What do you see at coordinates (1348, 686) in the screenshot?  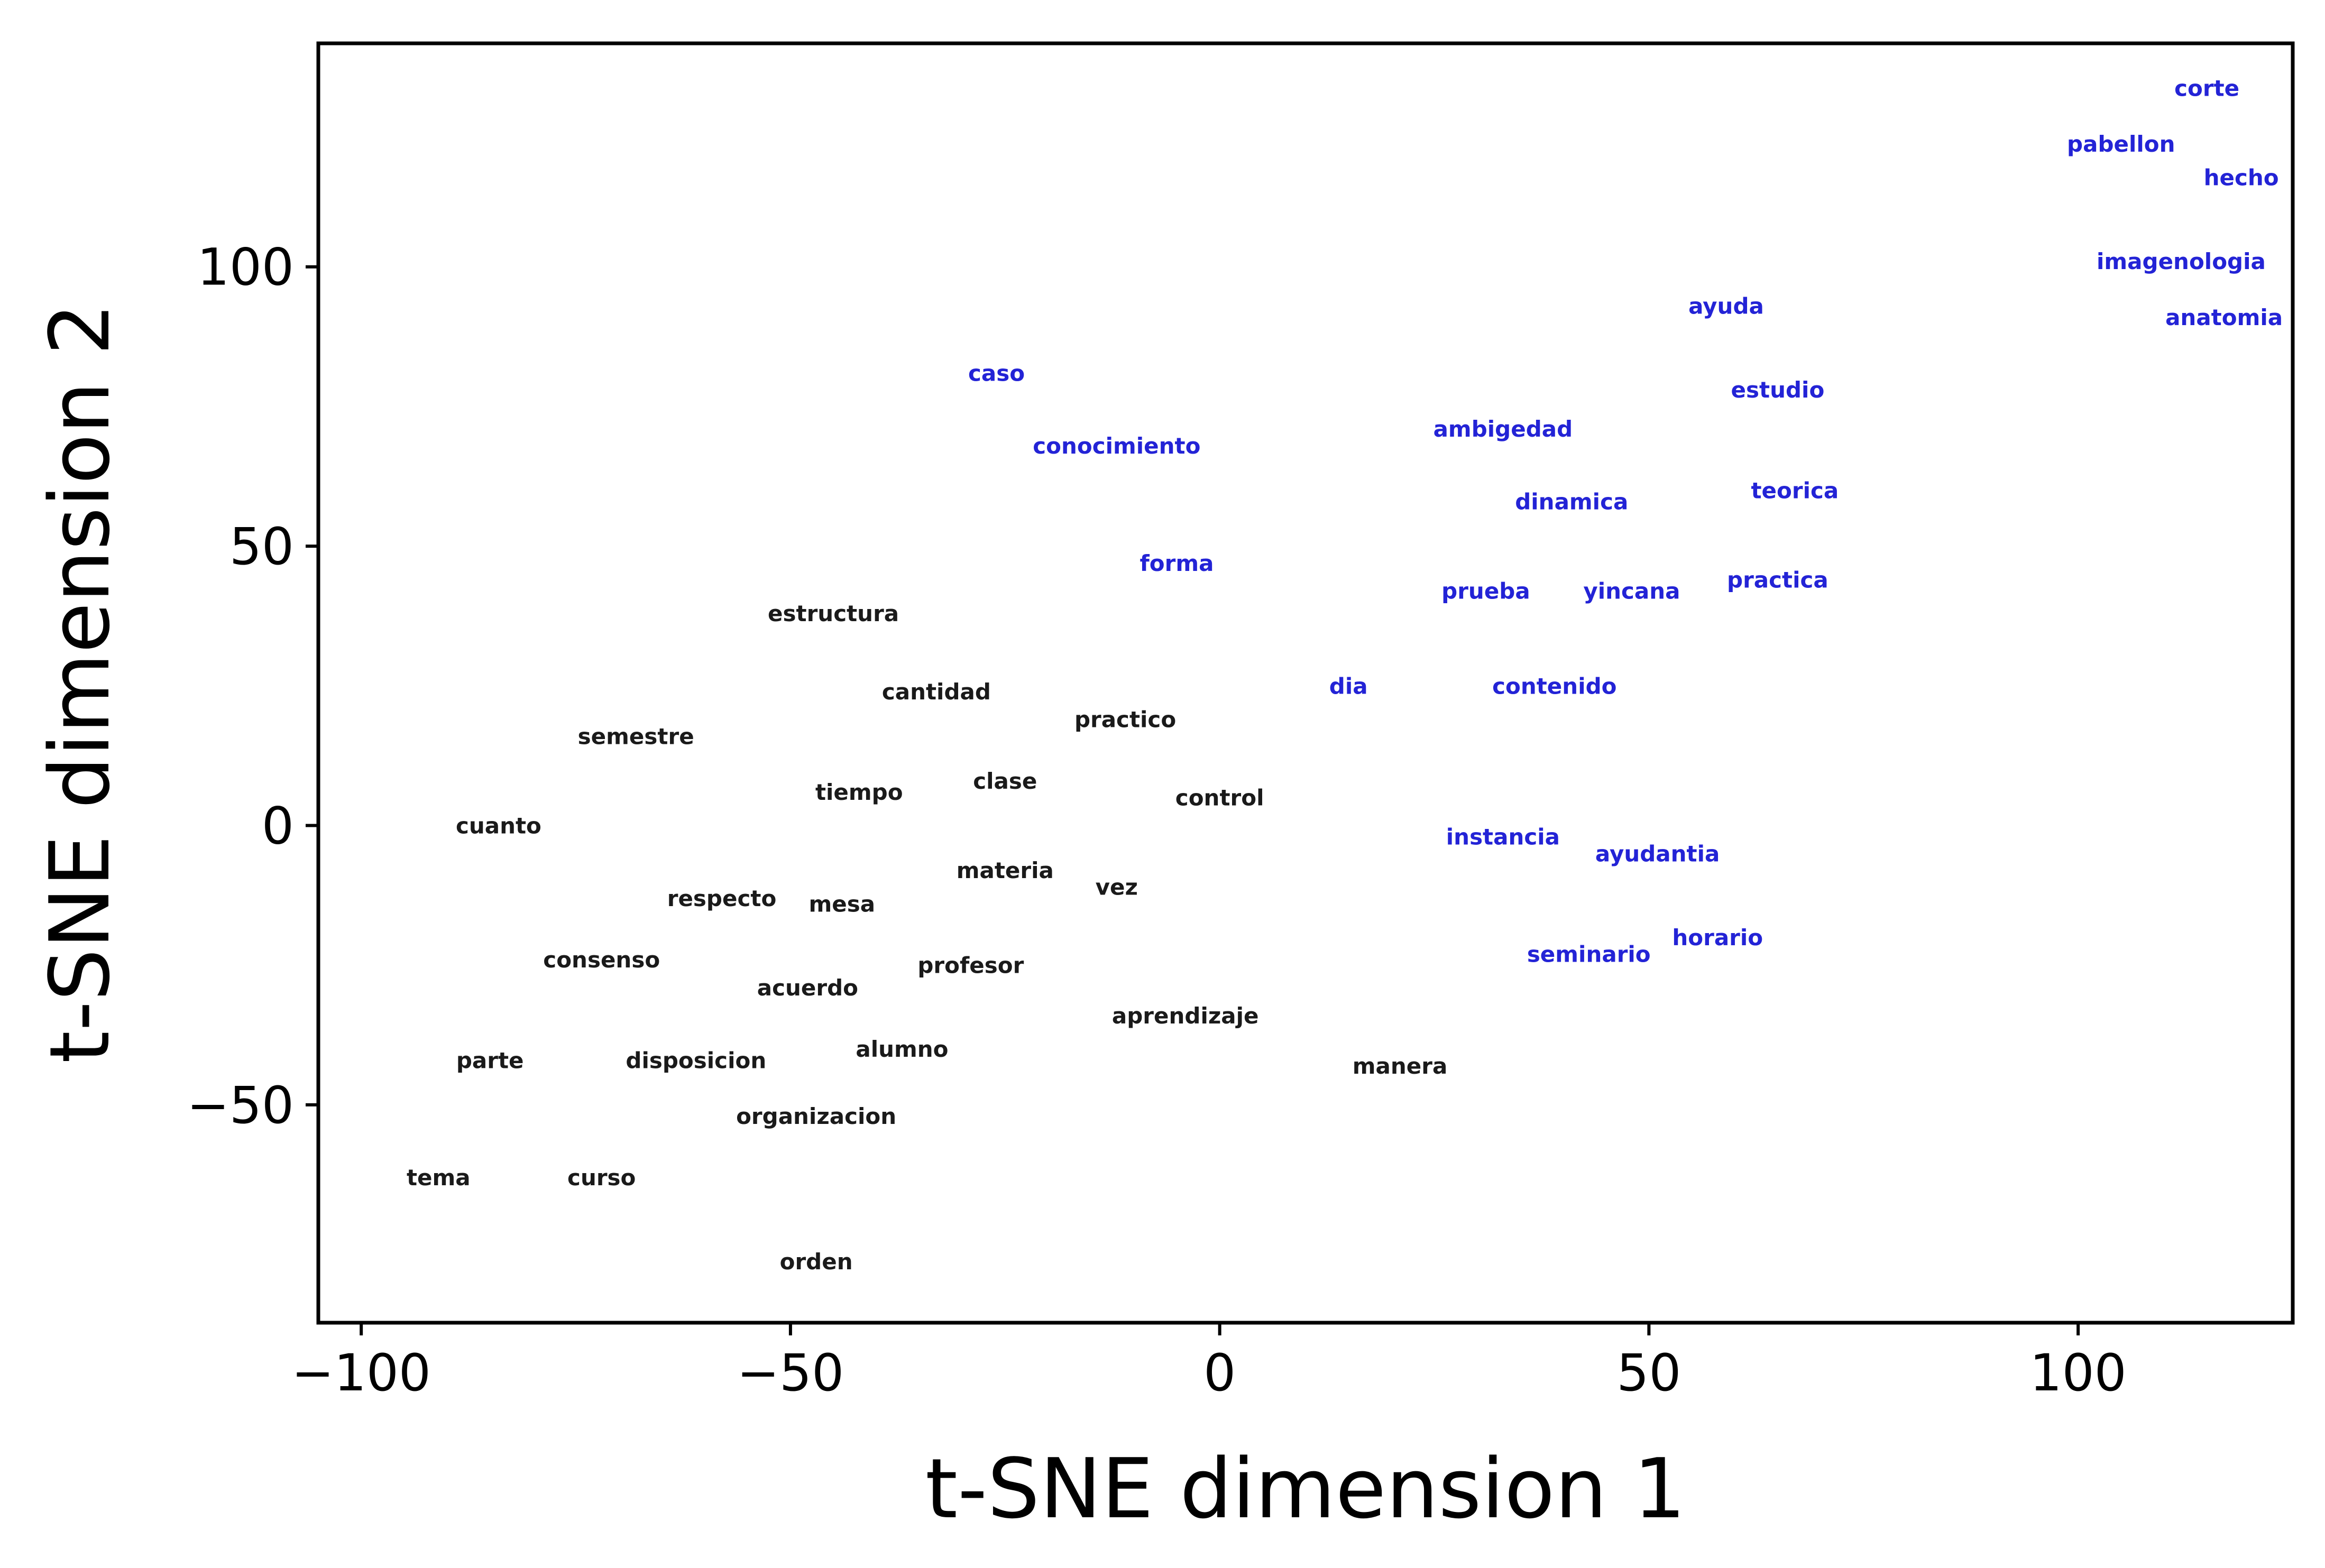 I see `point-label-dia: dia` at bounding box center [1348, 686].